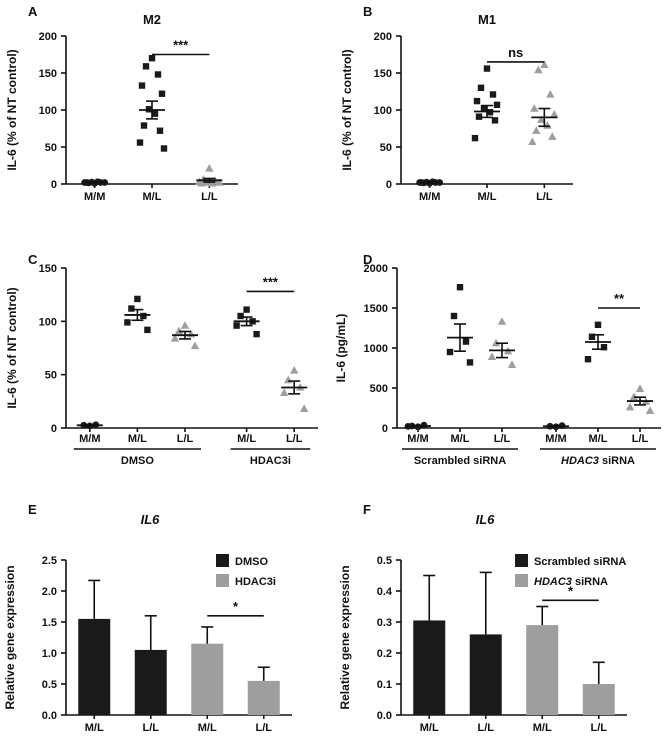 The image size is (669, 741). What do you see at coordinates (385, 592) in the screenshot?
I see `svg-text: 0.4` at bounding box center [385, 592].